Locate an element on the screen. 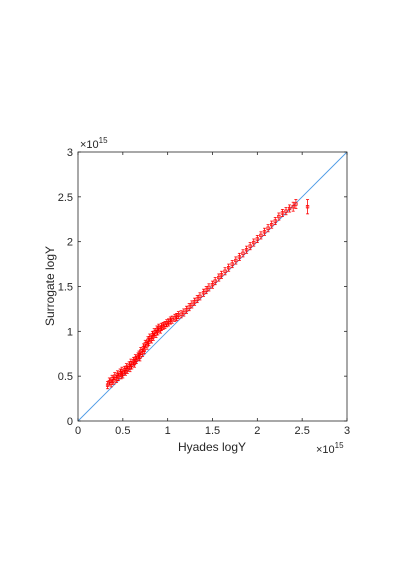 This screenshot has width=413, height=585. x-exponent-label: ×10¹⁵ is located at coordinates (330, 448).